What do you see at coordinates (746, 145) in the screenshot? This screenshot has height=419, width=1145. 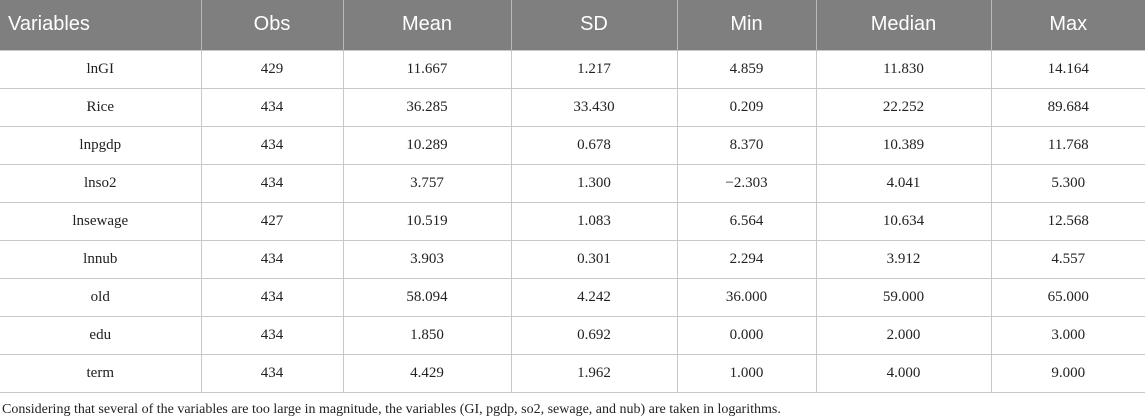 I see `cell-min: 8.370` at bounding box center [746, 145].